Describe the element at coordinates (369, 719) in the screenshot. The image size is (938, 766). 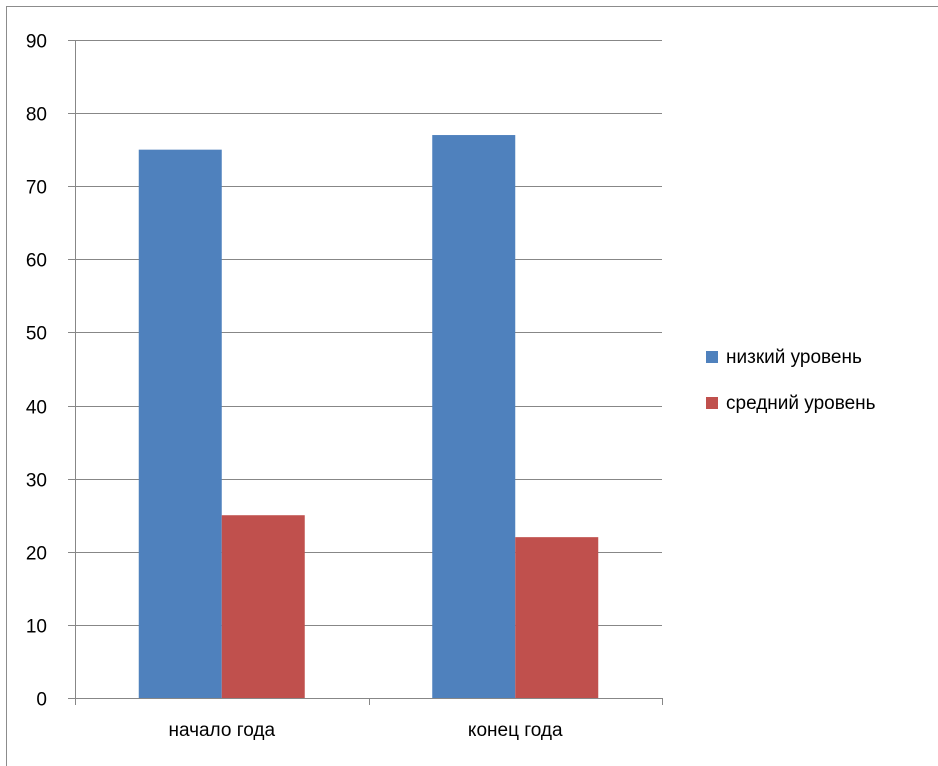
I see `x-axis-ticks: начало года конец года` at that location.